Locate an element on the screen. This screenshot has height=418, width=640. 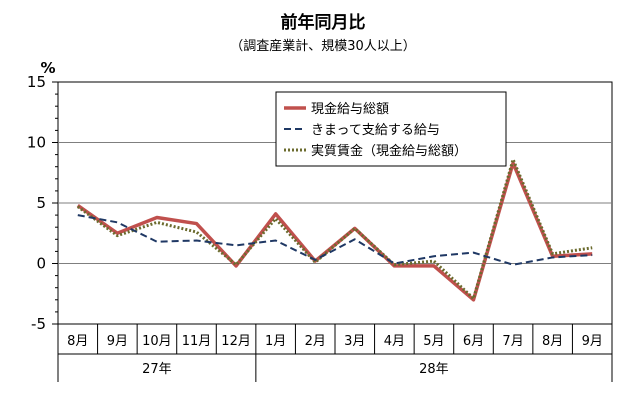
y-tick-label: 0 is located at coordinates (41, 264).